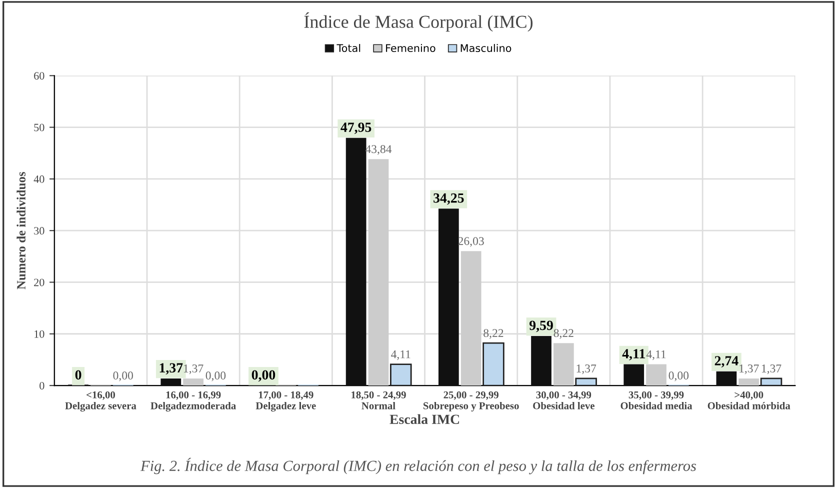 The image size is (837, 488). I want to click on y-tick-label: 60, so click(39, 76).